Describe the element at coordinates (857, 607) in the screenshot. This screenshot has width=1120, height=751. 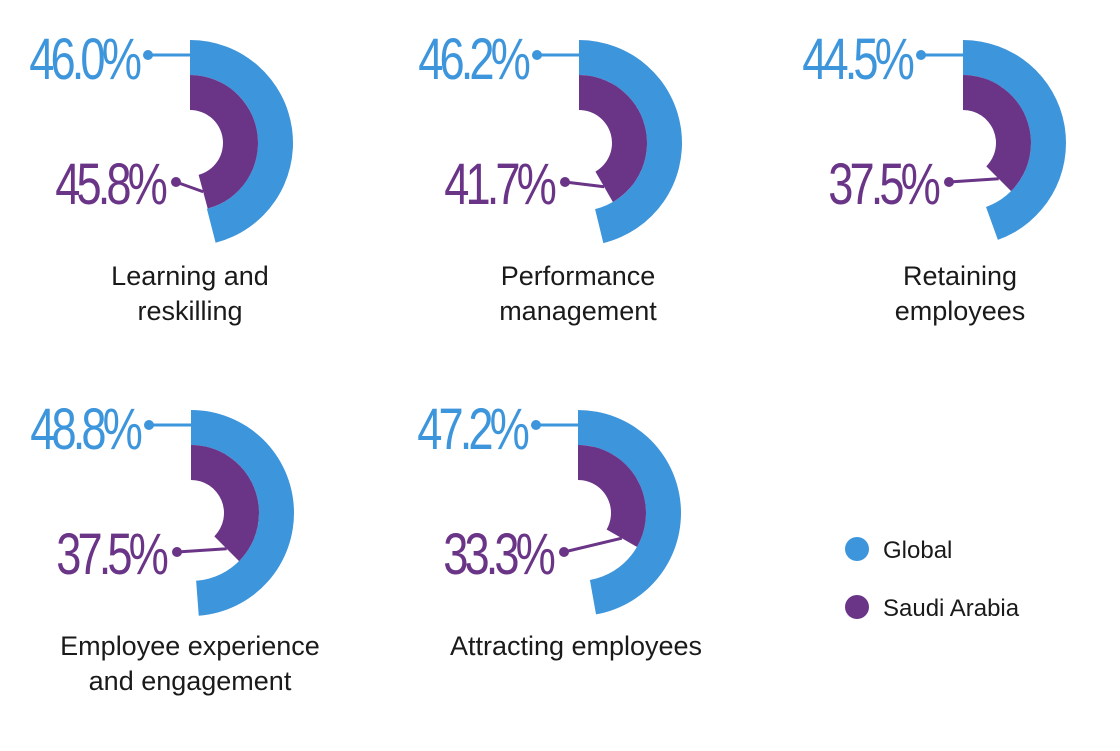
I see `legend-marker-saudi-arabia` at that location.